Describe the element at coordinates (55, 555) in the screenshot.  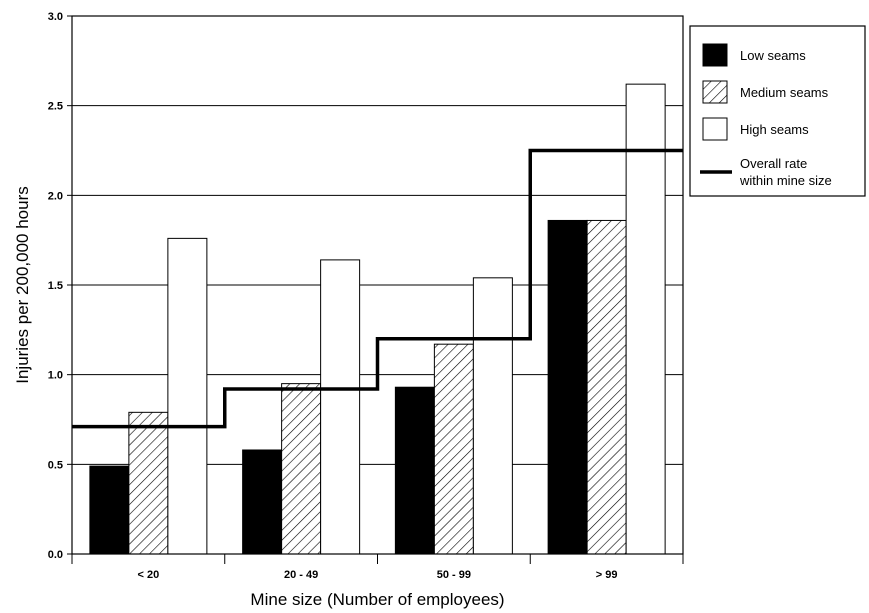
I see `y-tick-label: 0.0` at that location.